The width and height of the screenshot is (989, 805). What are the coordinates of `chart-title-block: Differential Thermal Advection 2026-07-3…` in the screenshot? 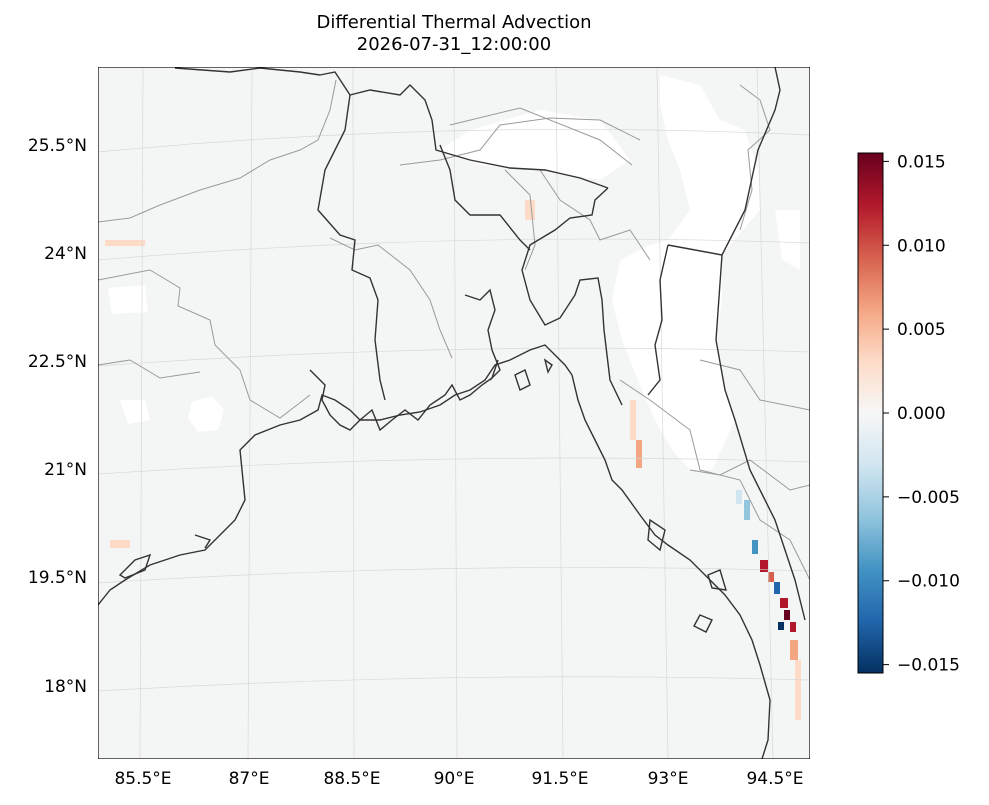 It's located at (454, 34).